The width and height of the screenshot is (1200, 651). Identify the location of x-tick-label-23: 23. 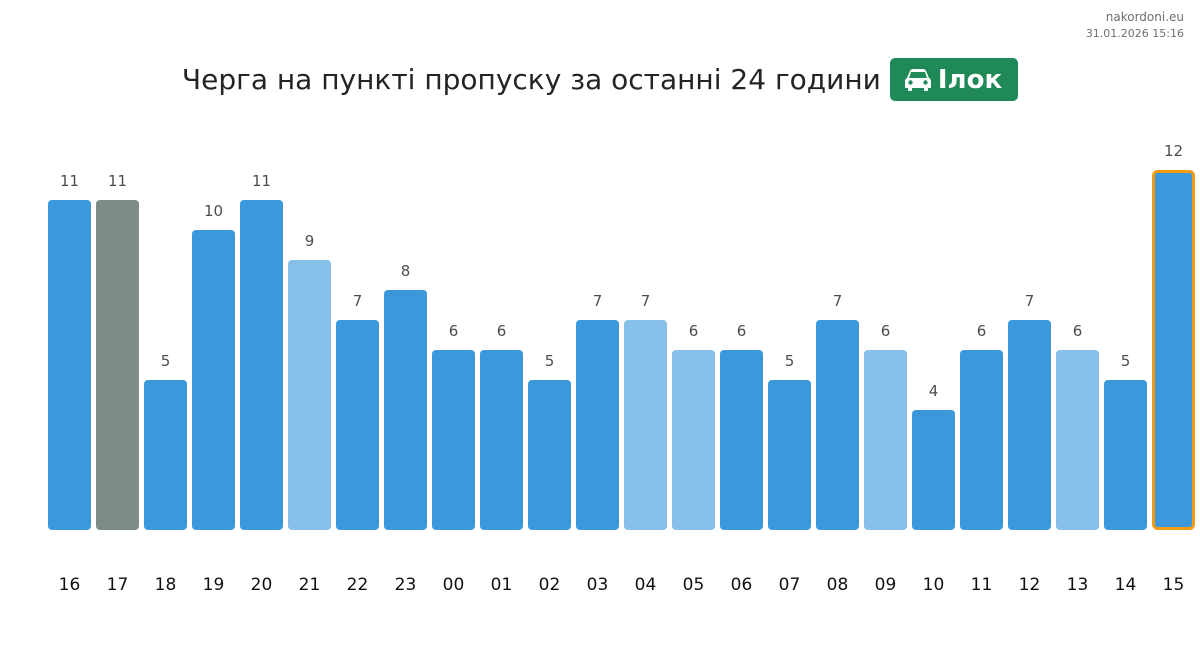
(406, 585).